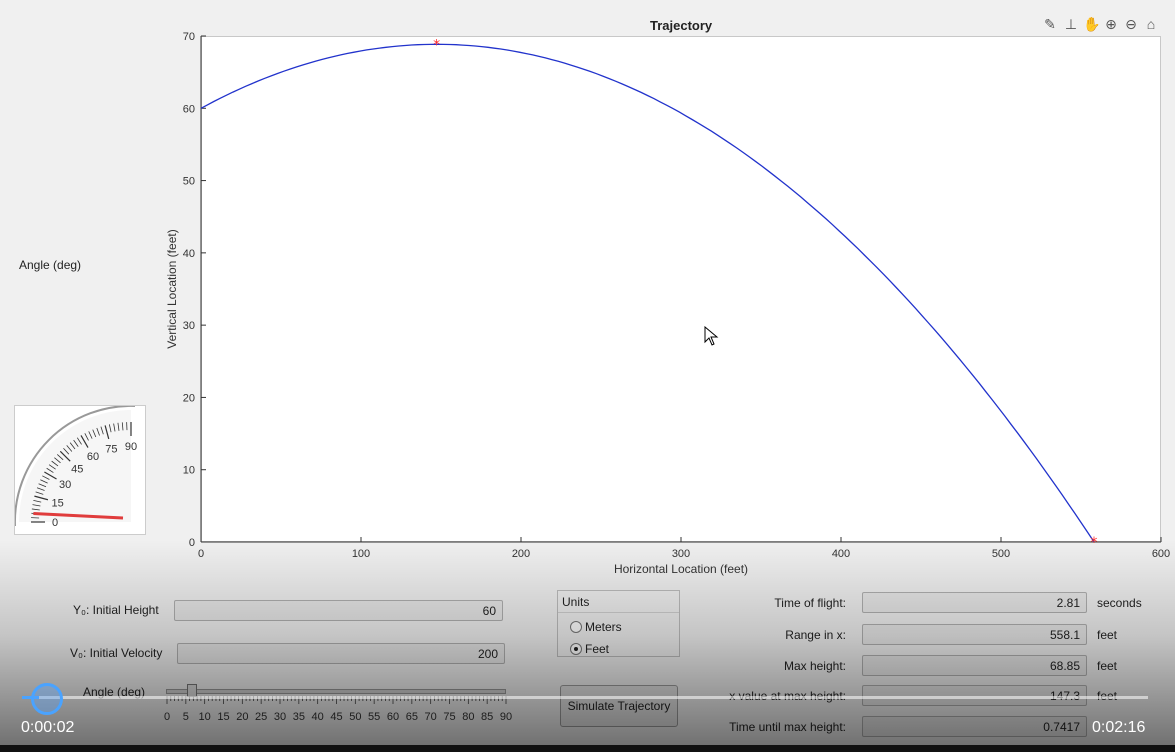  What do you see at coordinates (619, 706) in the screenshot?
I see `simulate-trajectory-button: Simulate Trajectory` at bounding box center [619, 706].